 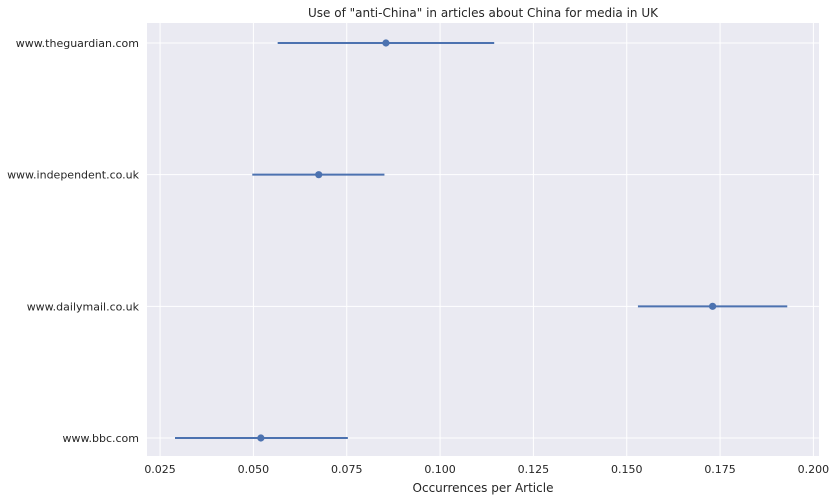 What do you see at coordinates (83, 306) in the screenshot?
I see `y-tick-label: www.dailymail.co.uk` at bounding box center [83, 306].